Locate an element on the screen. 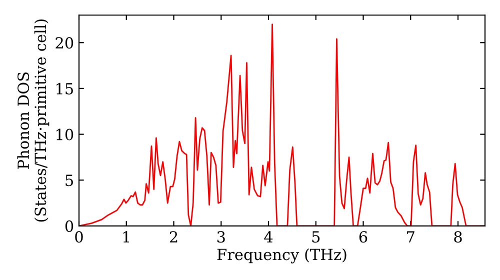 This screenshot has width=500, height=280. x-tick-label: 8 is located at coordinates (458, 237).